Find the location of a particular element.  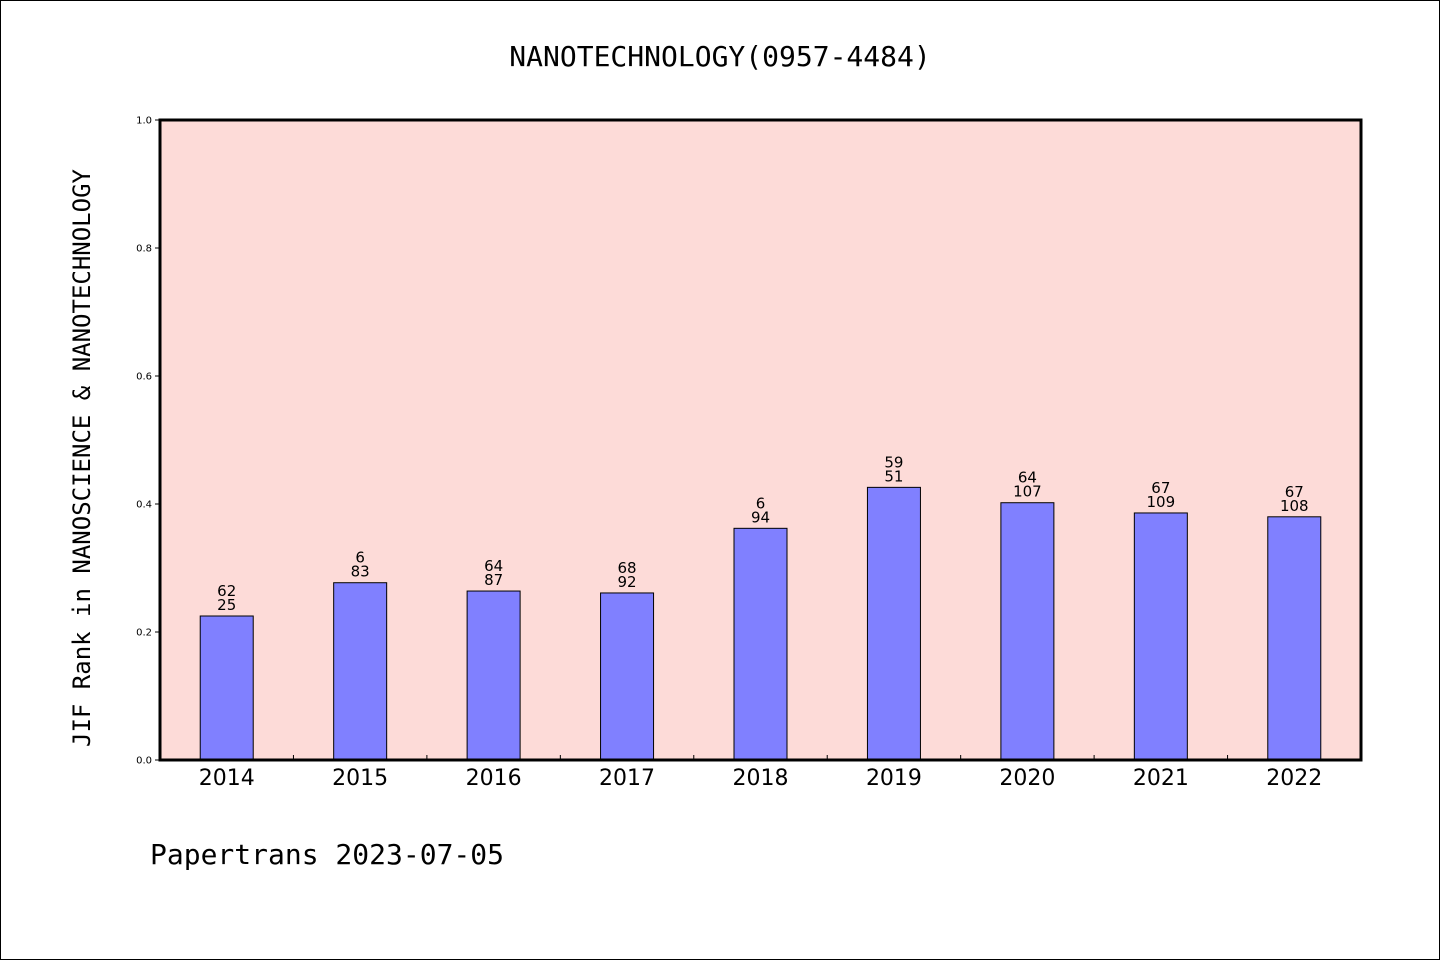

bar-label-bottom: 108 is located at coordinates (1294, 506).